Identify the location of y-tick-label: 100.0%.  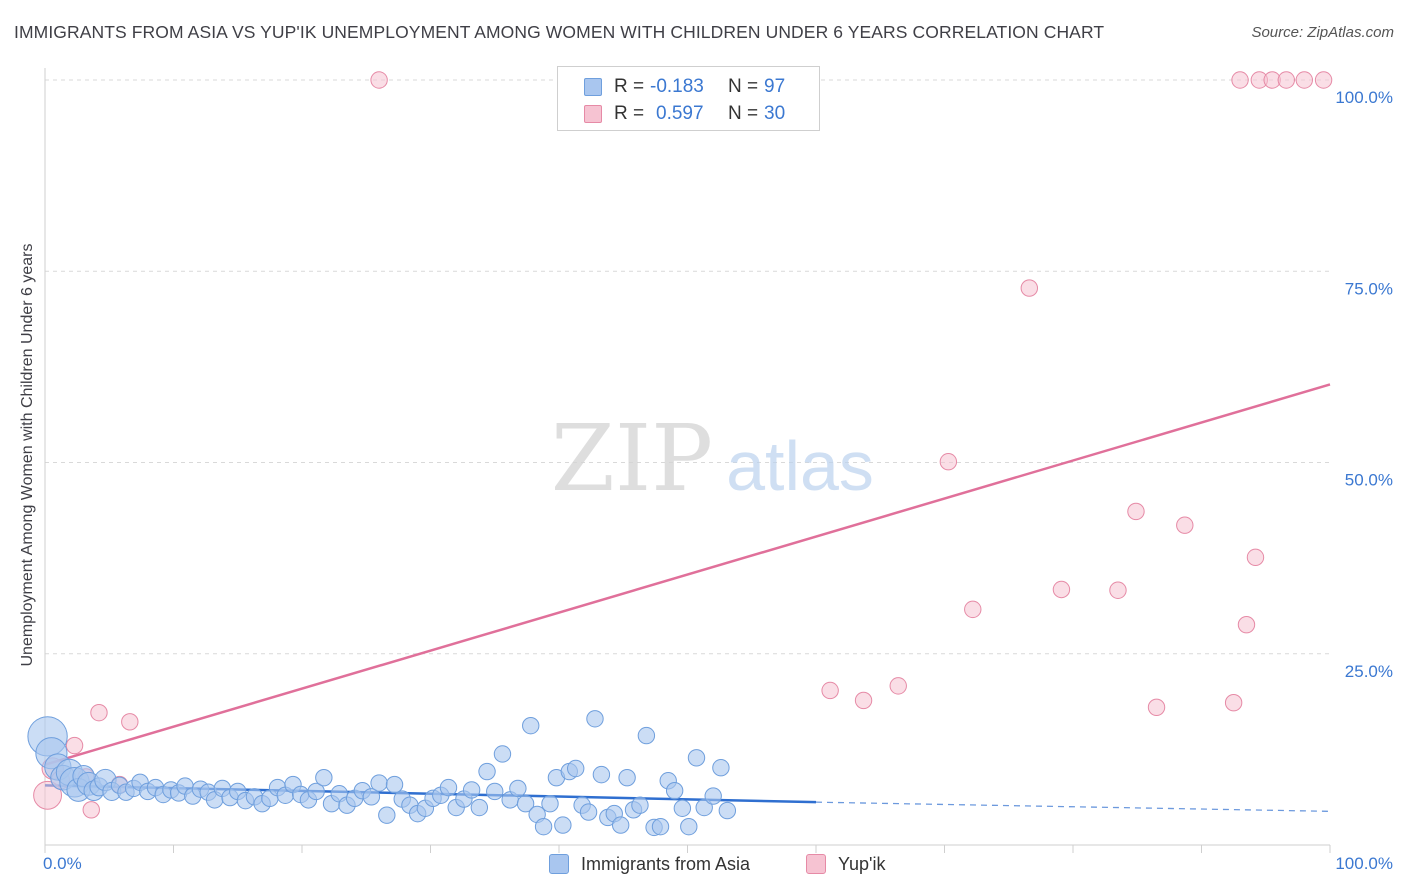
(1364, 97).